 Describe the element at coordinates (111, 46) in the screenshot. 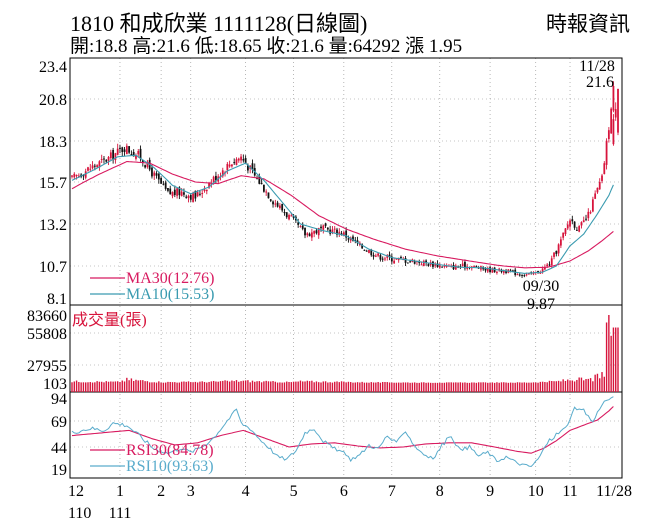

I see `open-value: 18.8` at that location.